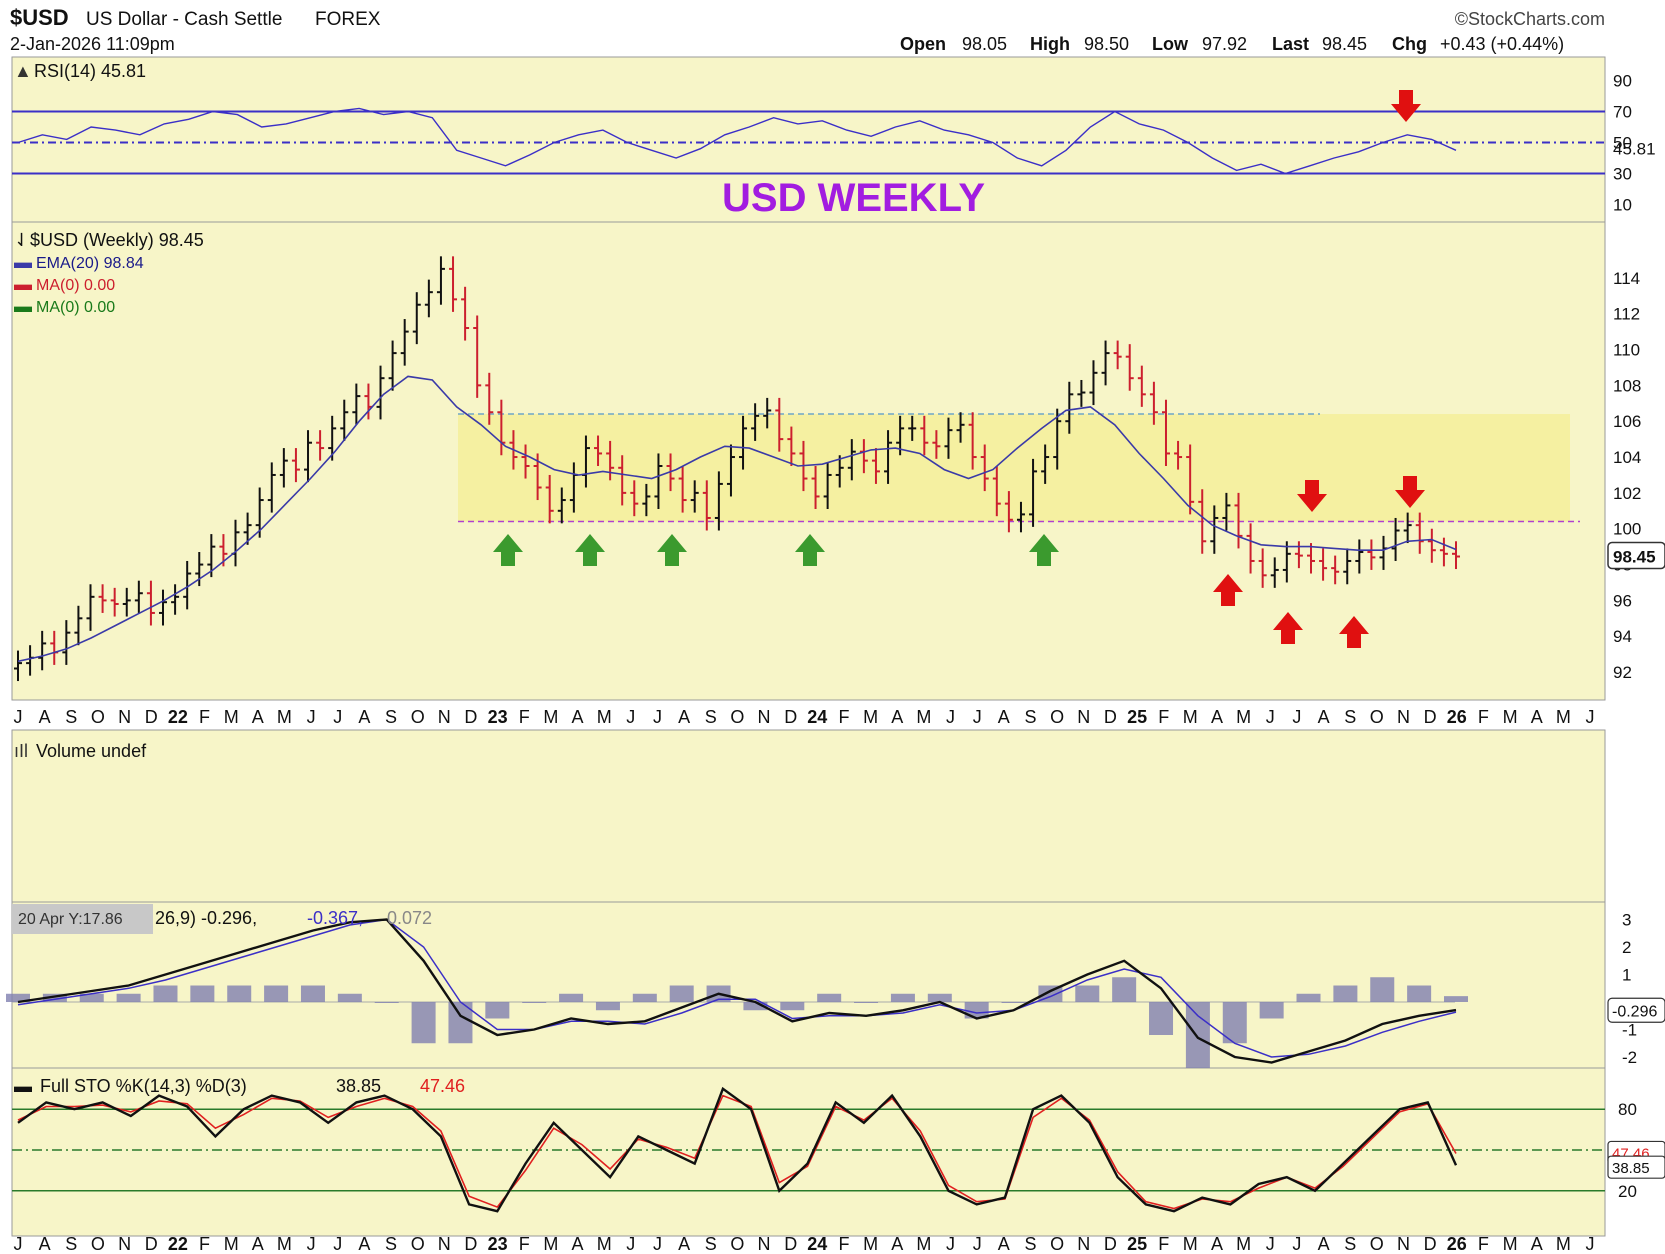 The width and height of the screenshot is (1665, 1254). What do you see at coordinates (1626, 314) in the screenshot?
I see `price-y-tick: 112` at bounding box center [1626, 314].